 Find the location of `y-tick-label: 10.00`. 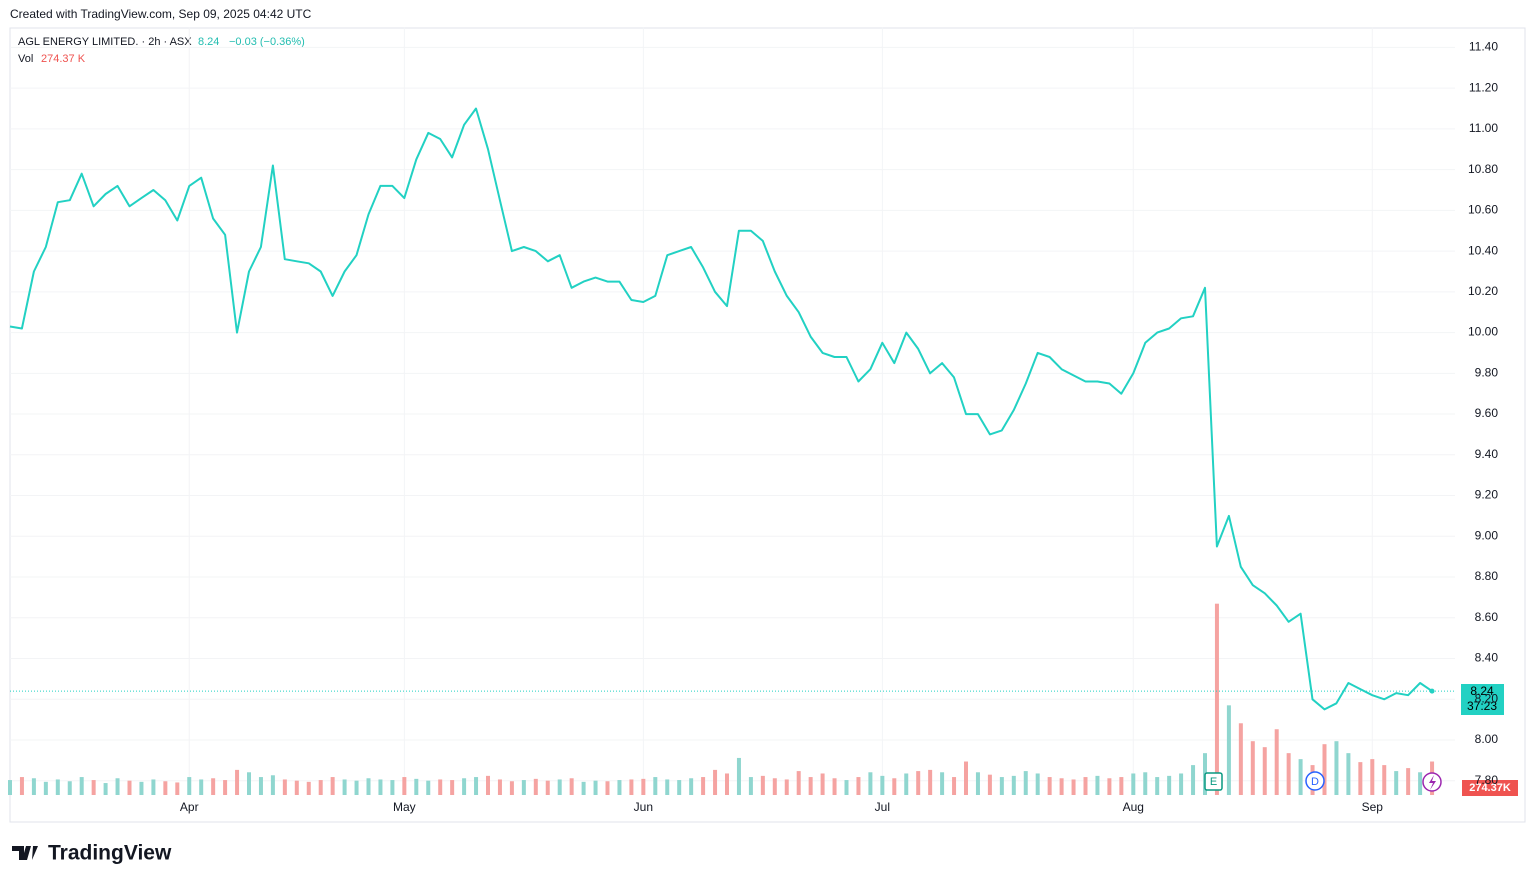

y-tick-label: 10.00 is located at coordinates (1483, 332).